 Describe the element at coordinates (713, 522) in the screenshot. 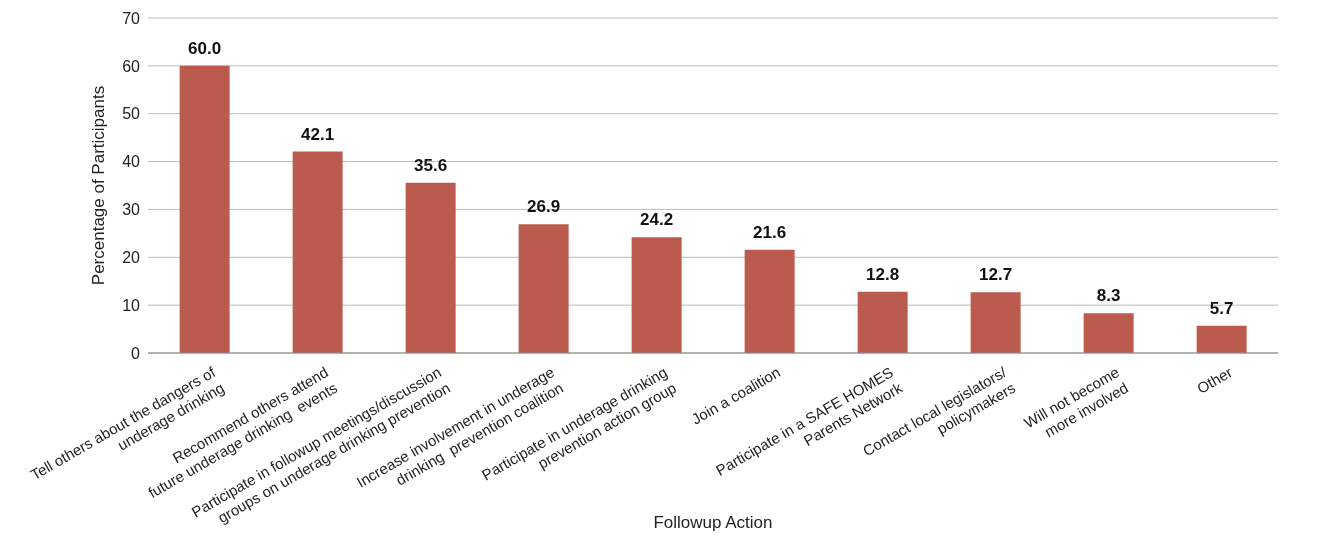

I see `x-axis-title: Followup Action` at that location.